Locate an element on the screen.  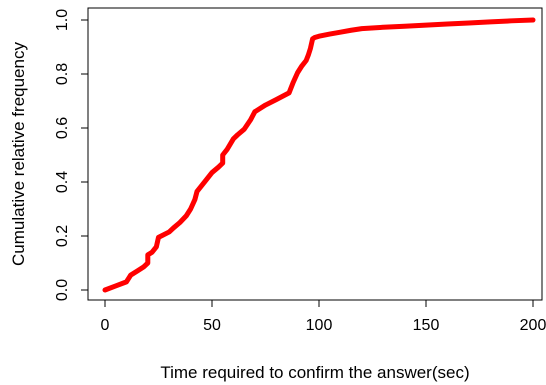
x-axis: 0 50 100 150 200 is located at coordinates (323, 317).